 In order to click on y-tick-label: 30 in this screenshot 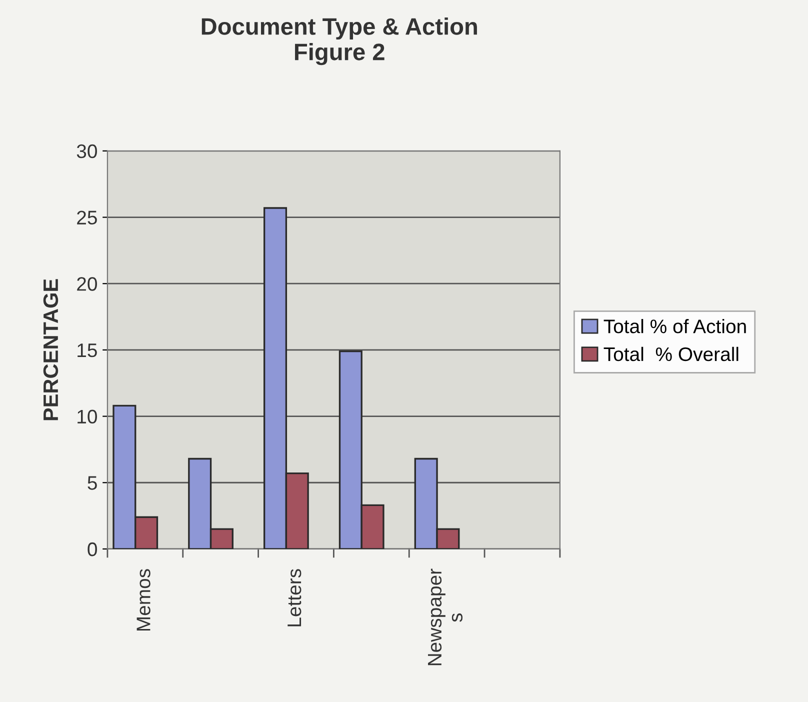, I will do `click(86, 151)`.